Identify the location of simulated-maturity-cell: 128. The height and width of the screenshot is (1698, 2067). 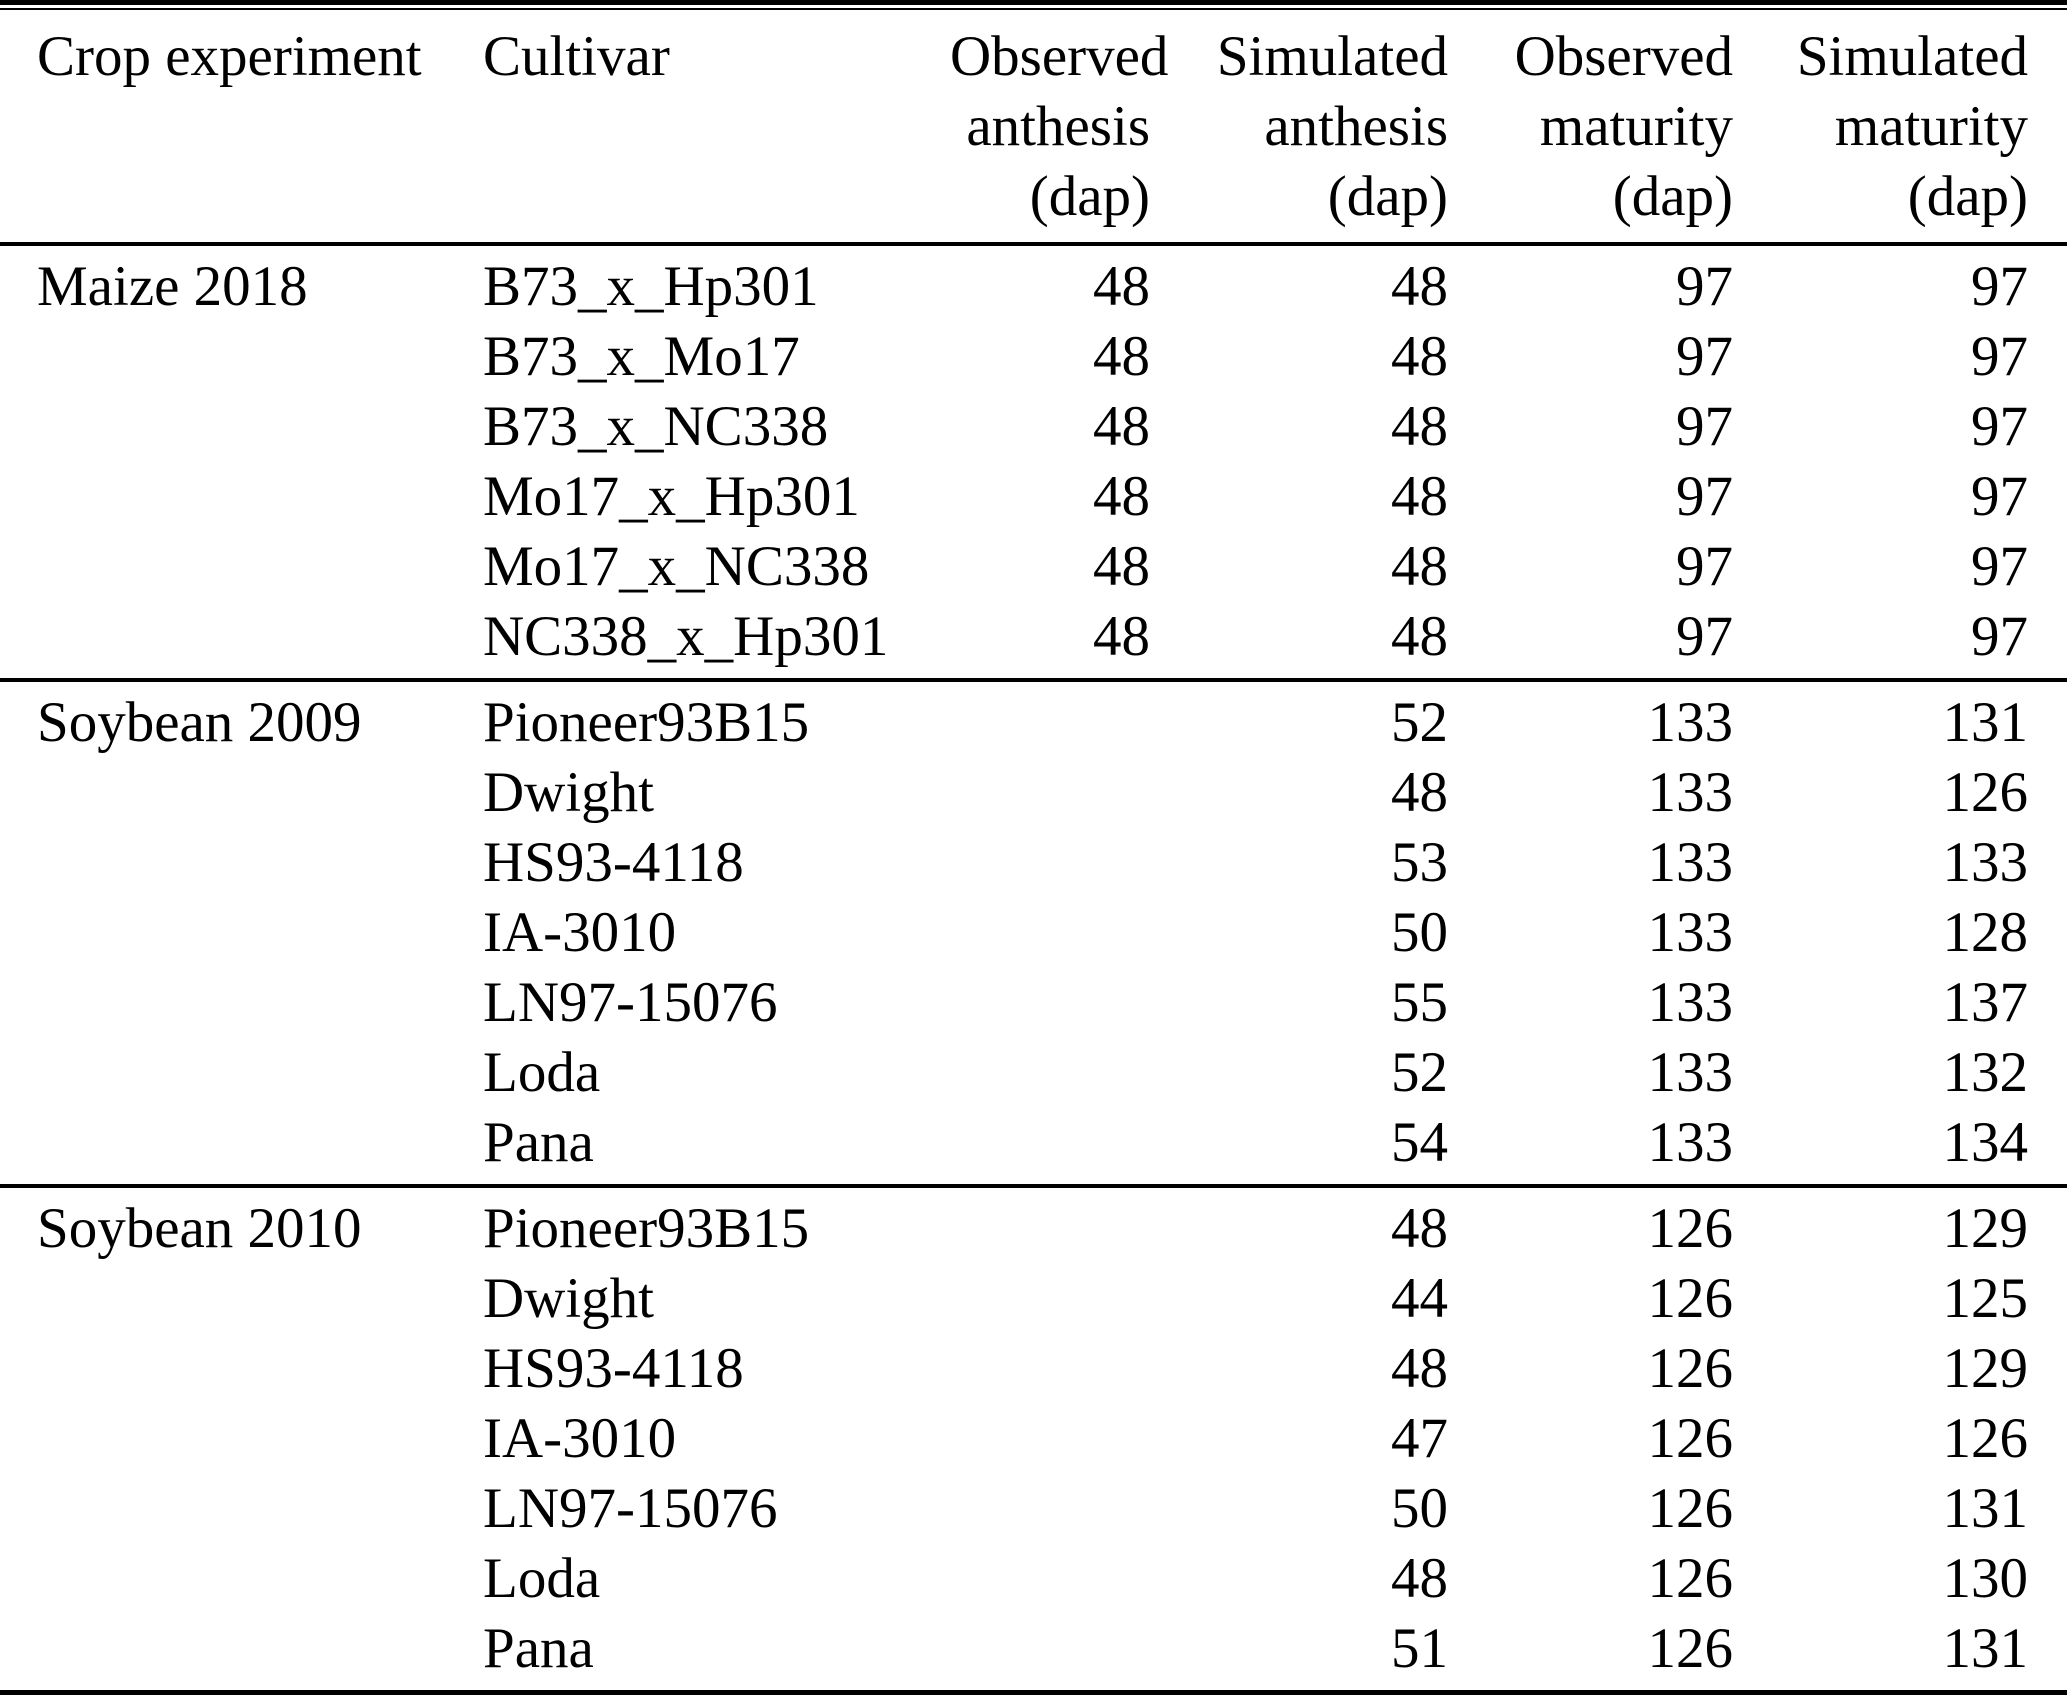
(1985, 932).